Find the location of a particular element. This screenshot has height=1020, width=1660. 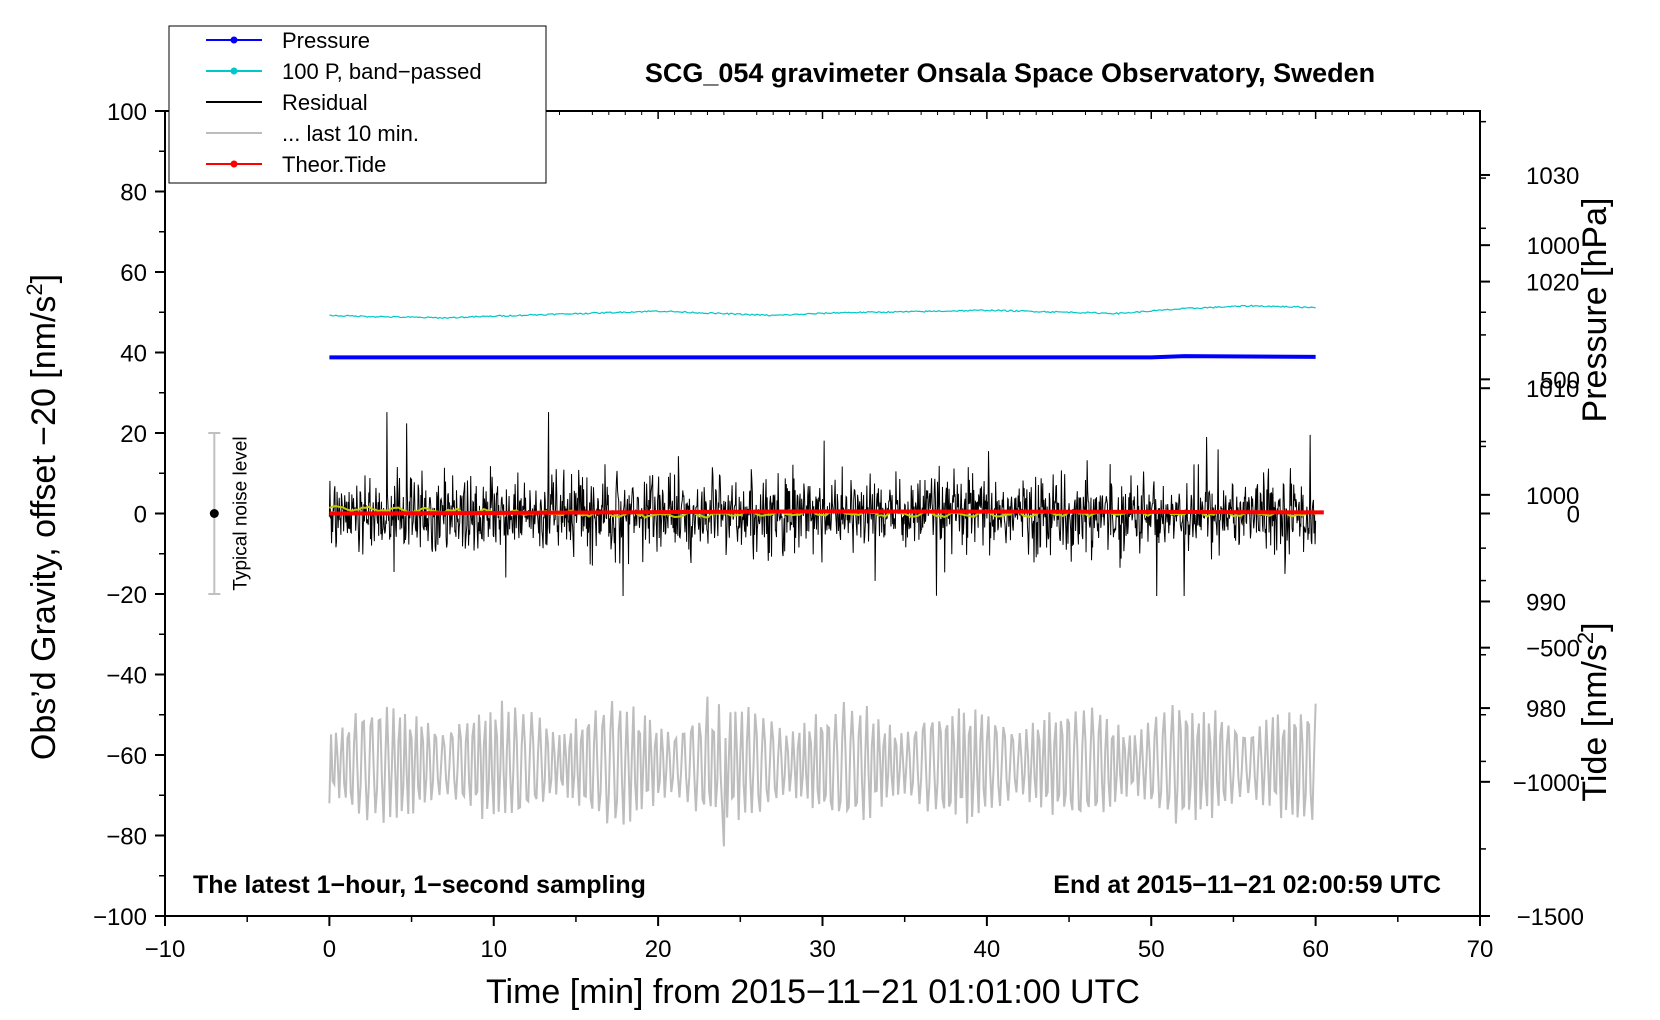

pressure-tick-label: 1010 is located at coordinates (1552, 389).